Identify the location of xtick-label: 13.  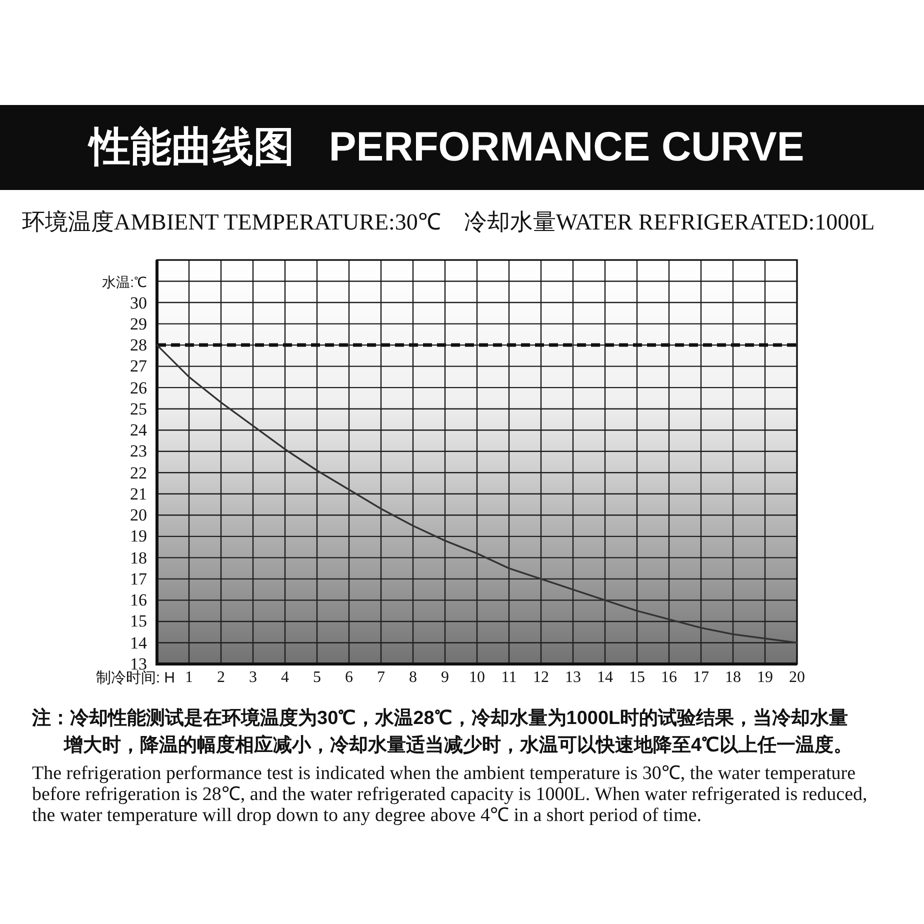
(573, 678).